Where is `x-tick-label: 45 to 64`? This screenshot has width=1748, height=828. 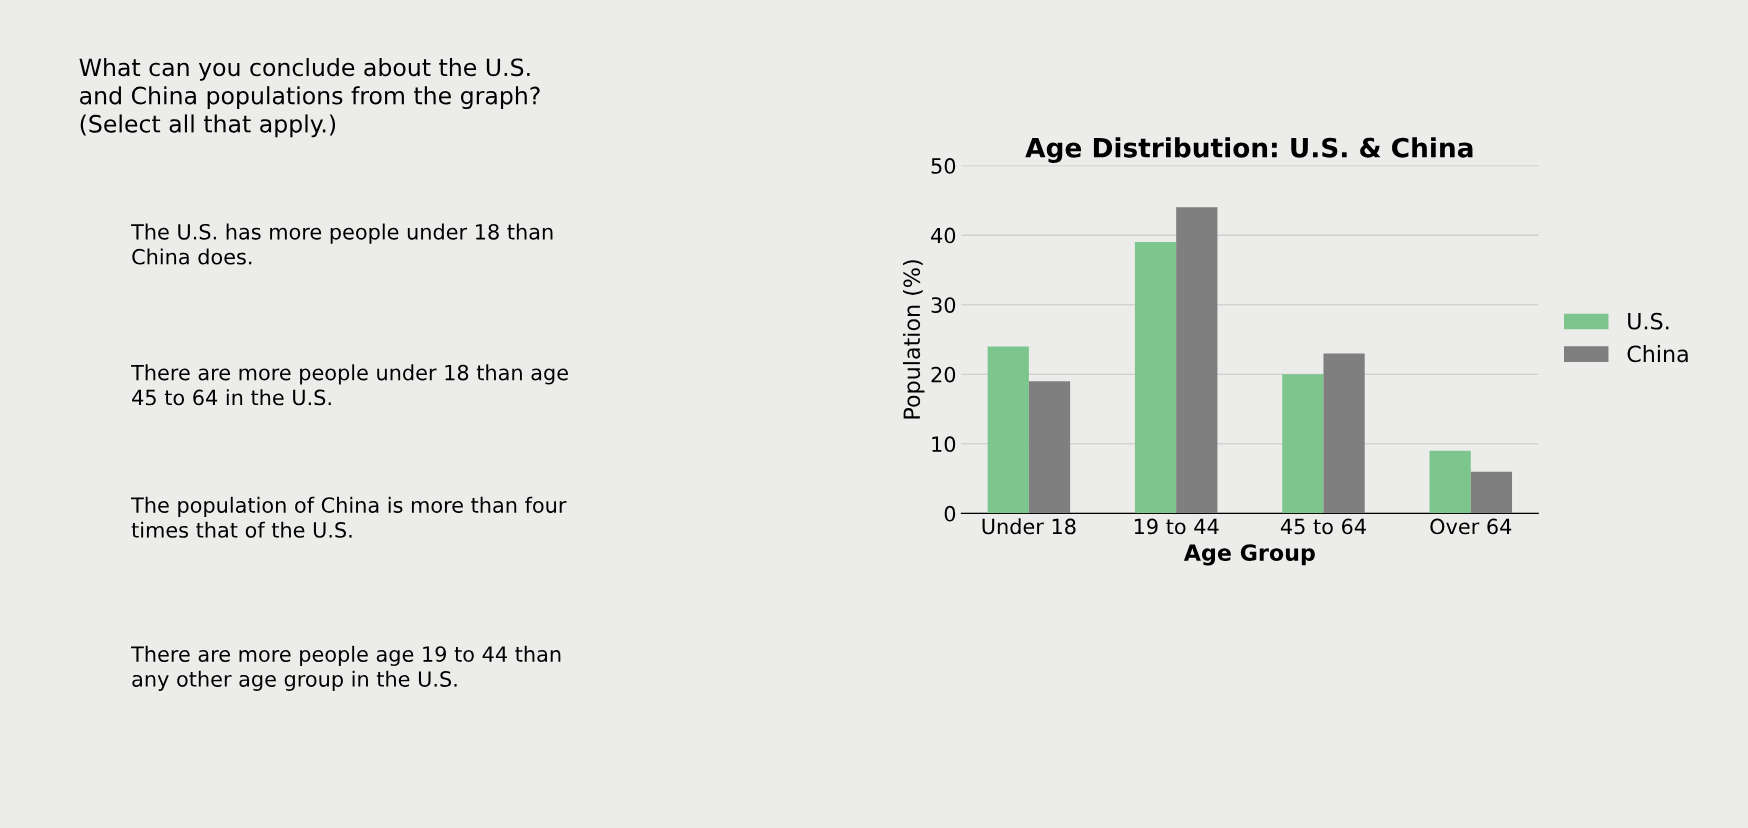
x-tick-label: 45 to 64 is located at coordinates (1323, 526).